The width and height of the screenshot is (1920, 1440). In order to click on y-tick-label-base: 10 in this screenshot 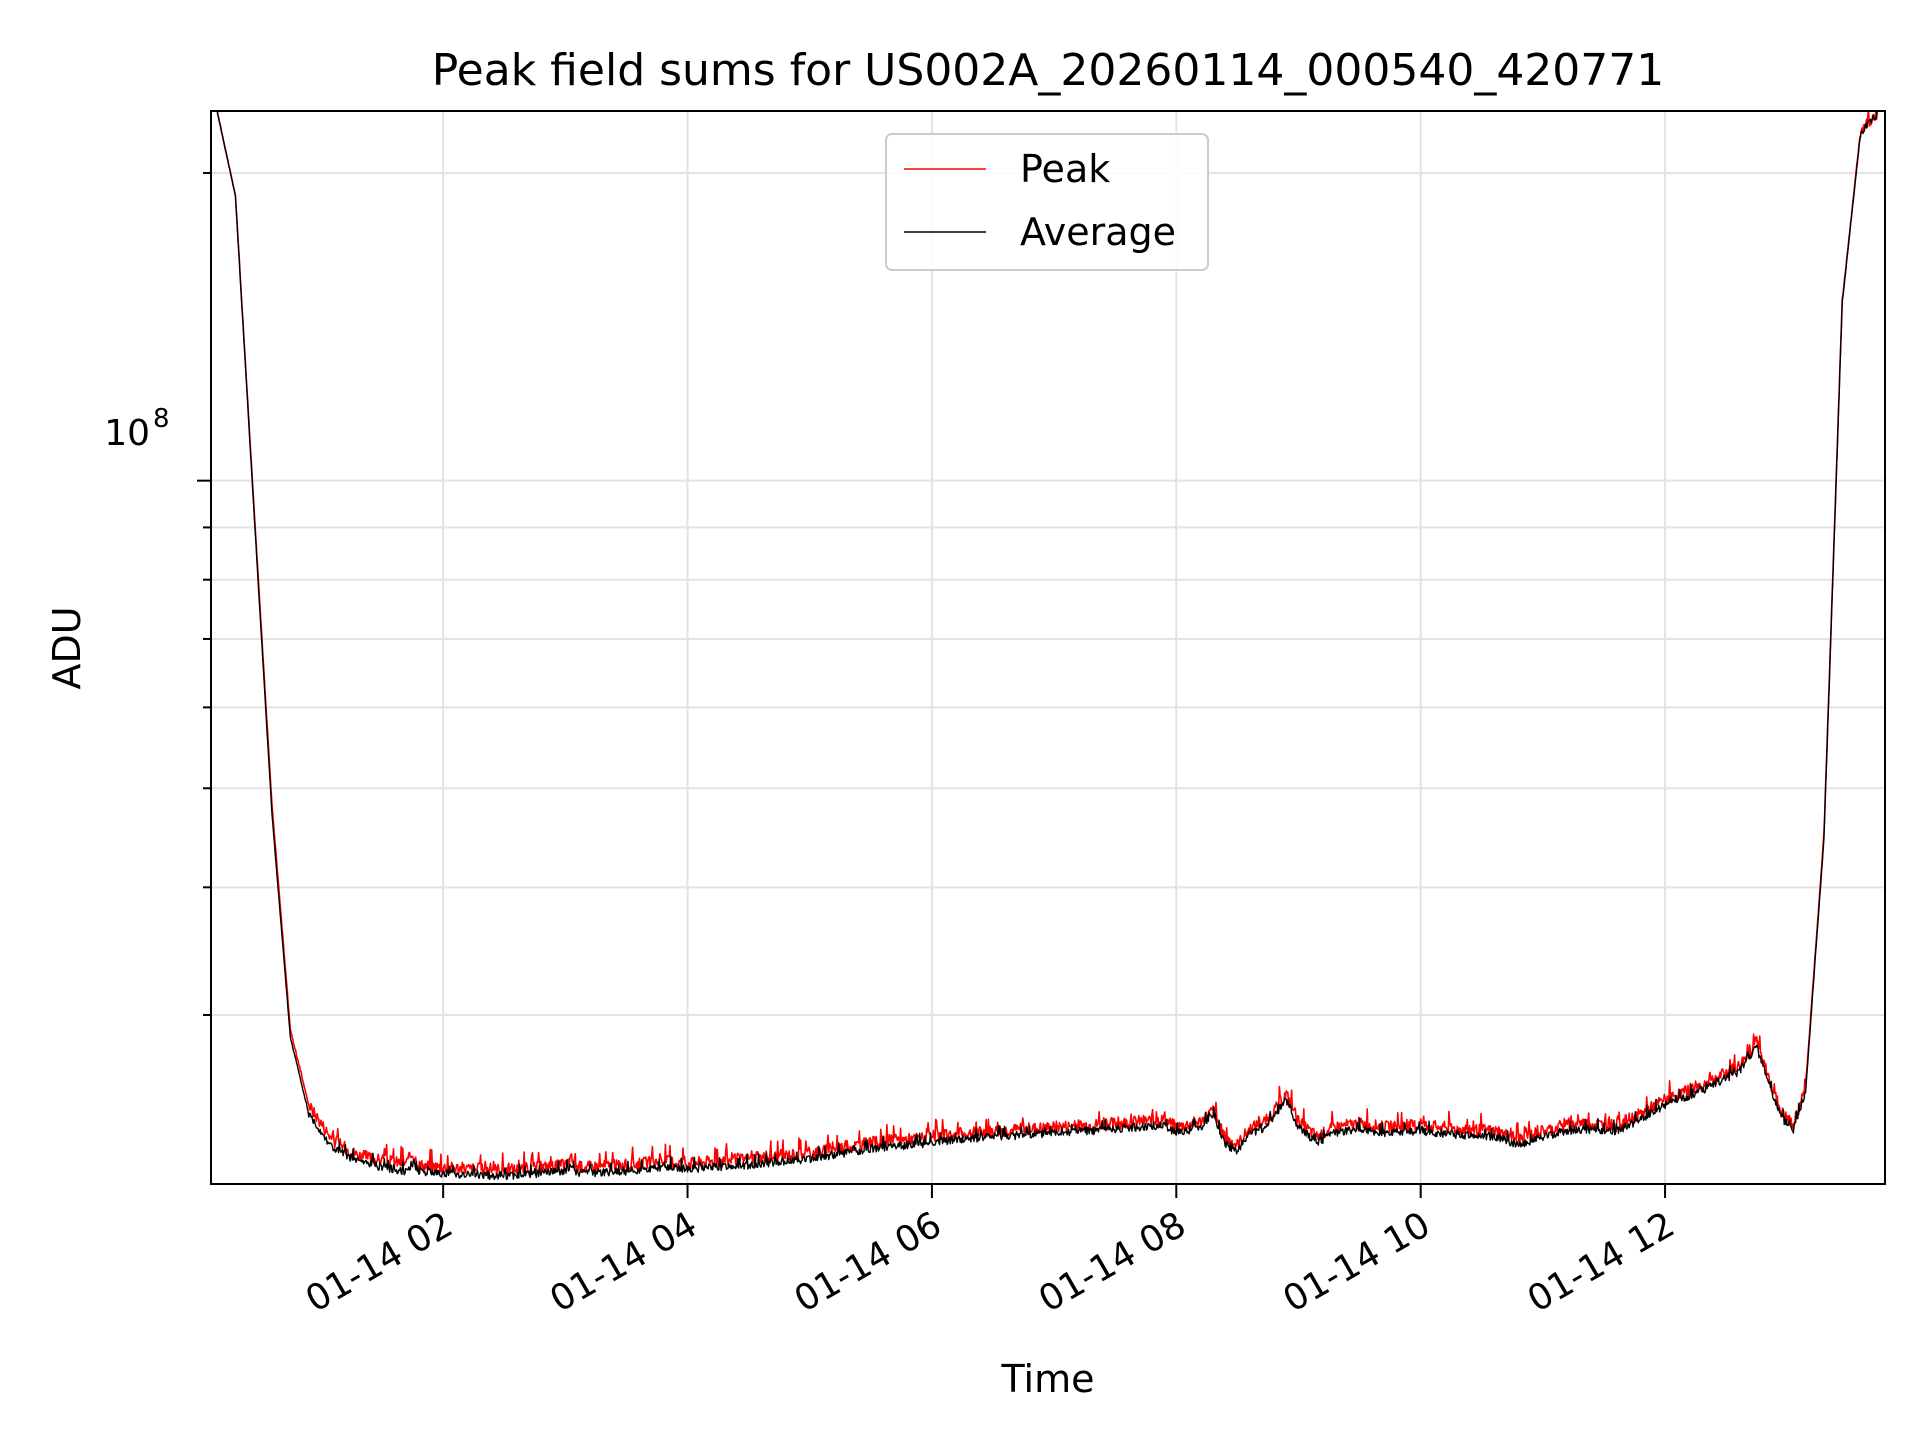, I will do `click(127, 433)`.